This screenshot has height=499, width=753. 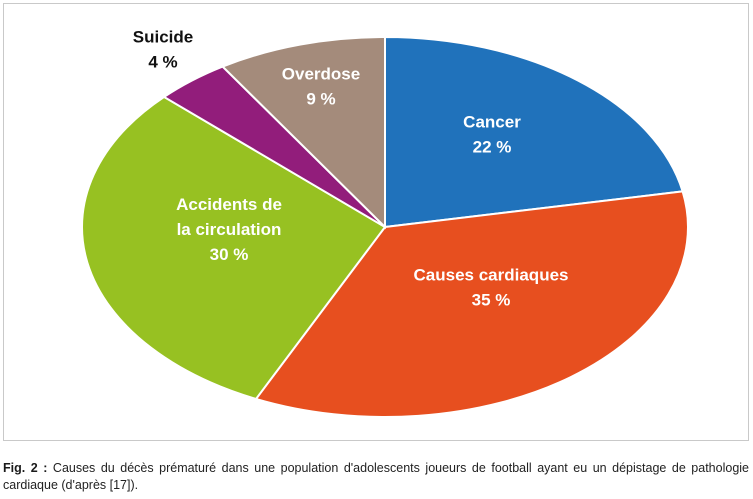 I want to click on pie-category-label: Cancer, so click(x=492, y=122).